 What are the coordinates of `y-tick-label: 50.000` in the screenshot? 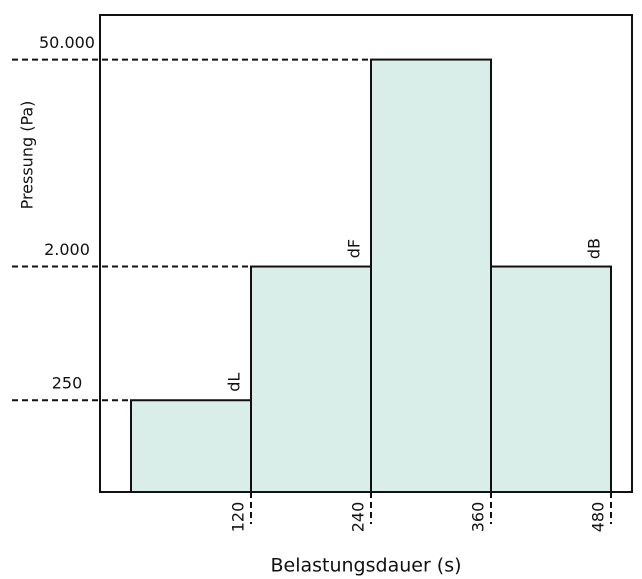 It's located at (67, 42).